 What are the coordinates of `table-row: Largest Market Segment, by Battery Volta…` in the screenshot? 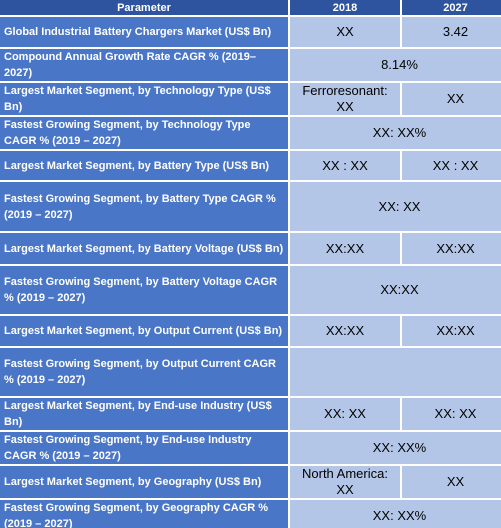 It's located at (250, 248).